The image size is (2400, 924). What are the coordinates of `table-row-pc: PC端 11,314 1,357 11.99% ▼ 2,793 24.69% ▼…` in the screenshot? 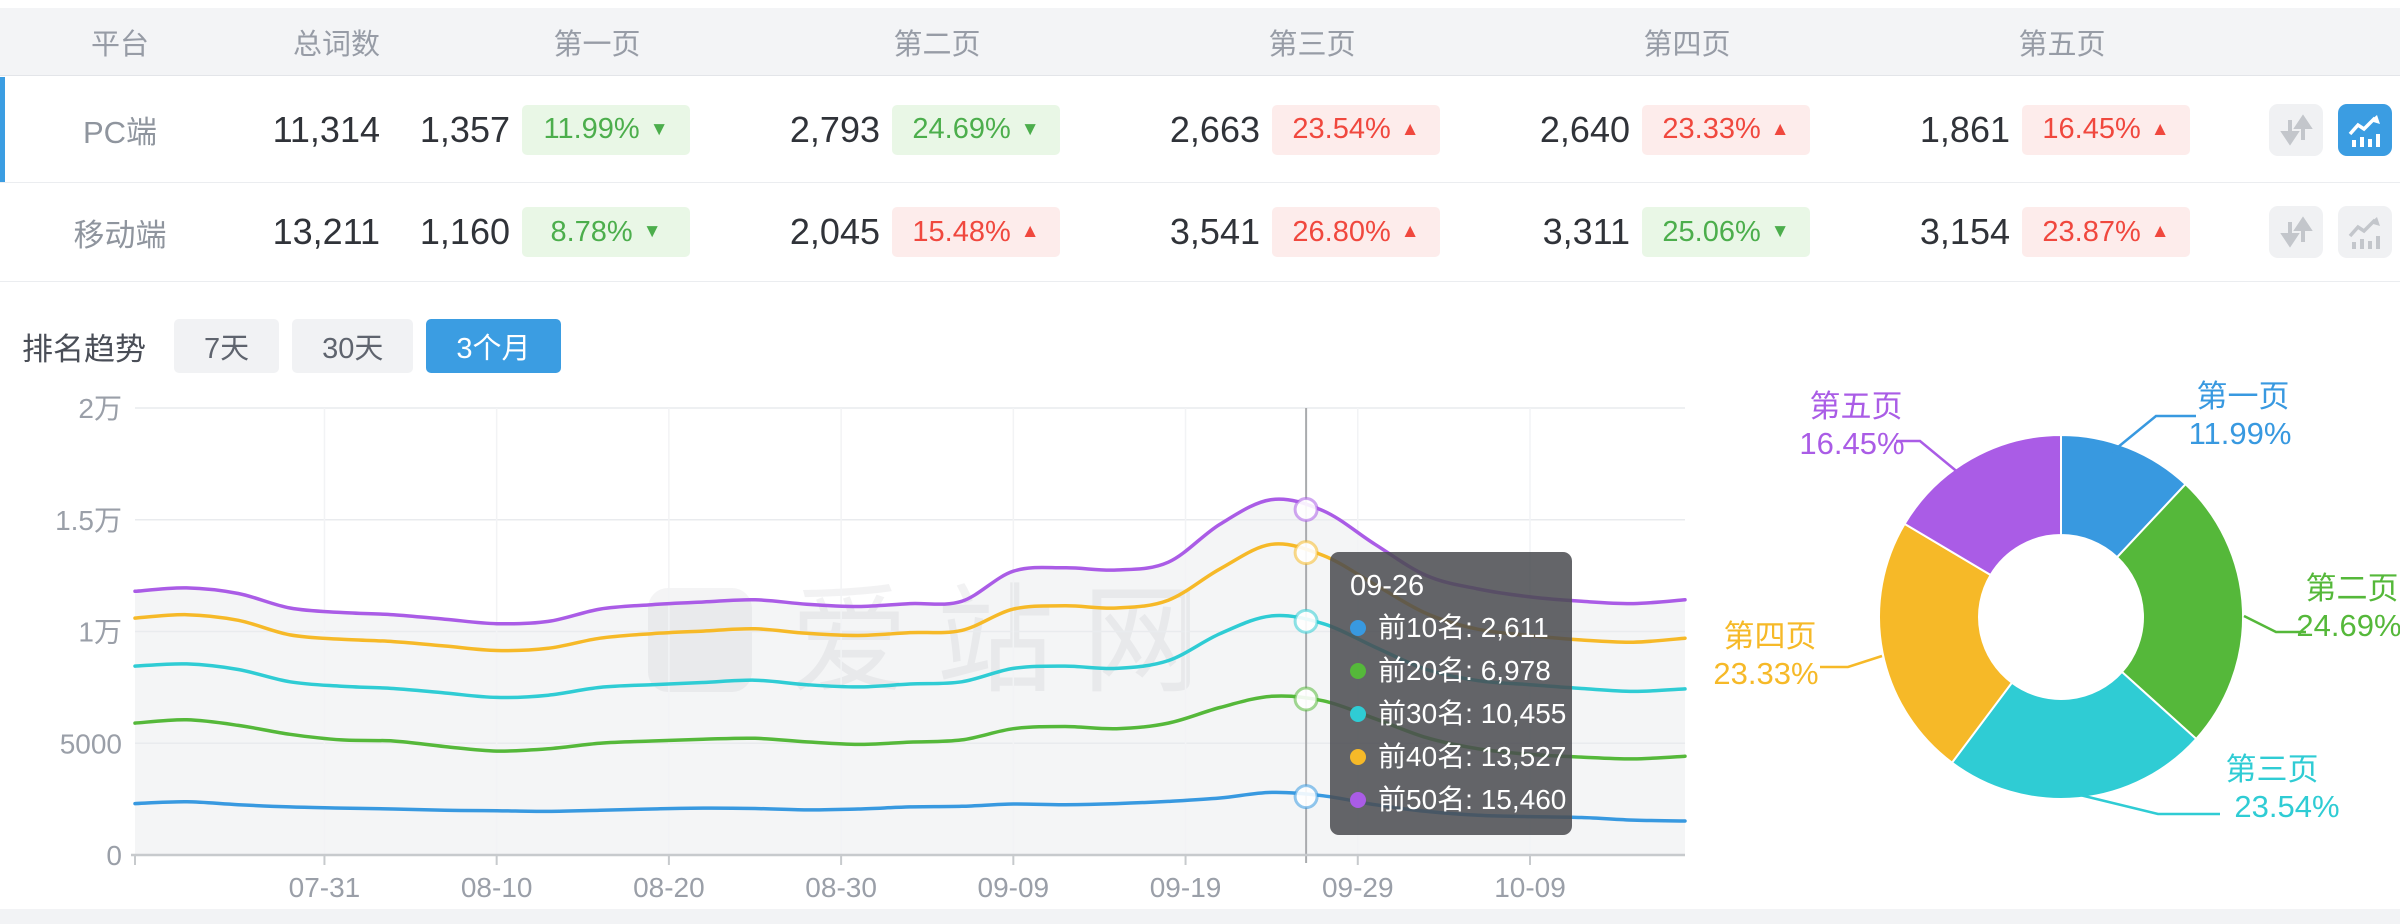 It's located at (1200, 130).